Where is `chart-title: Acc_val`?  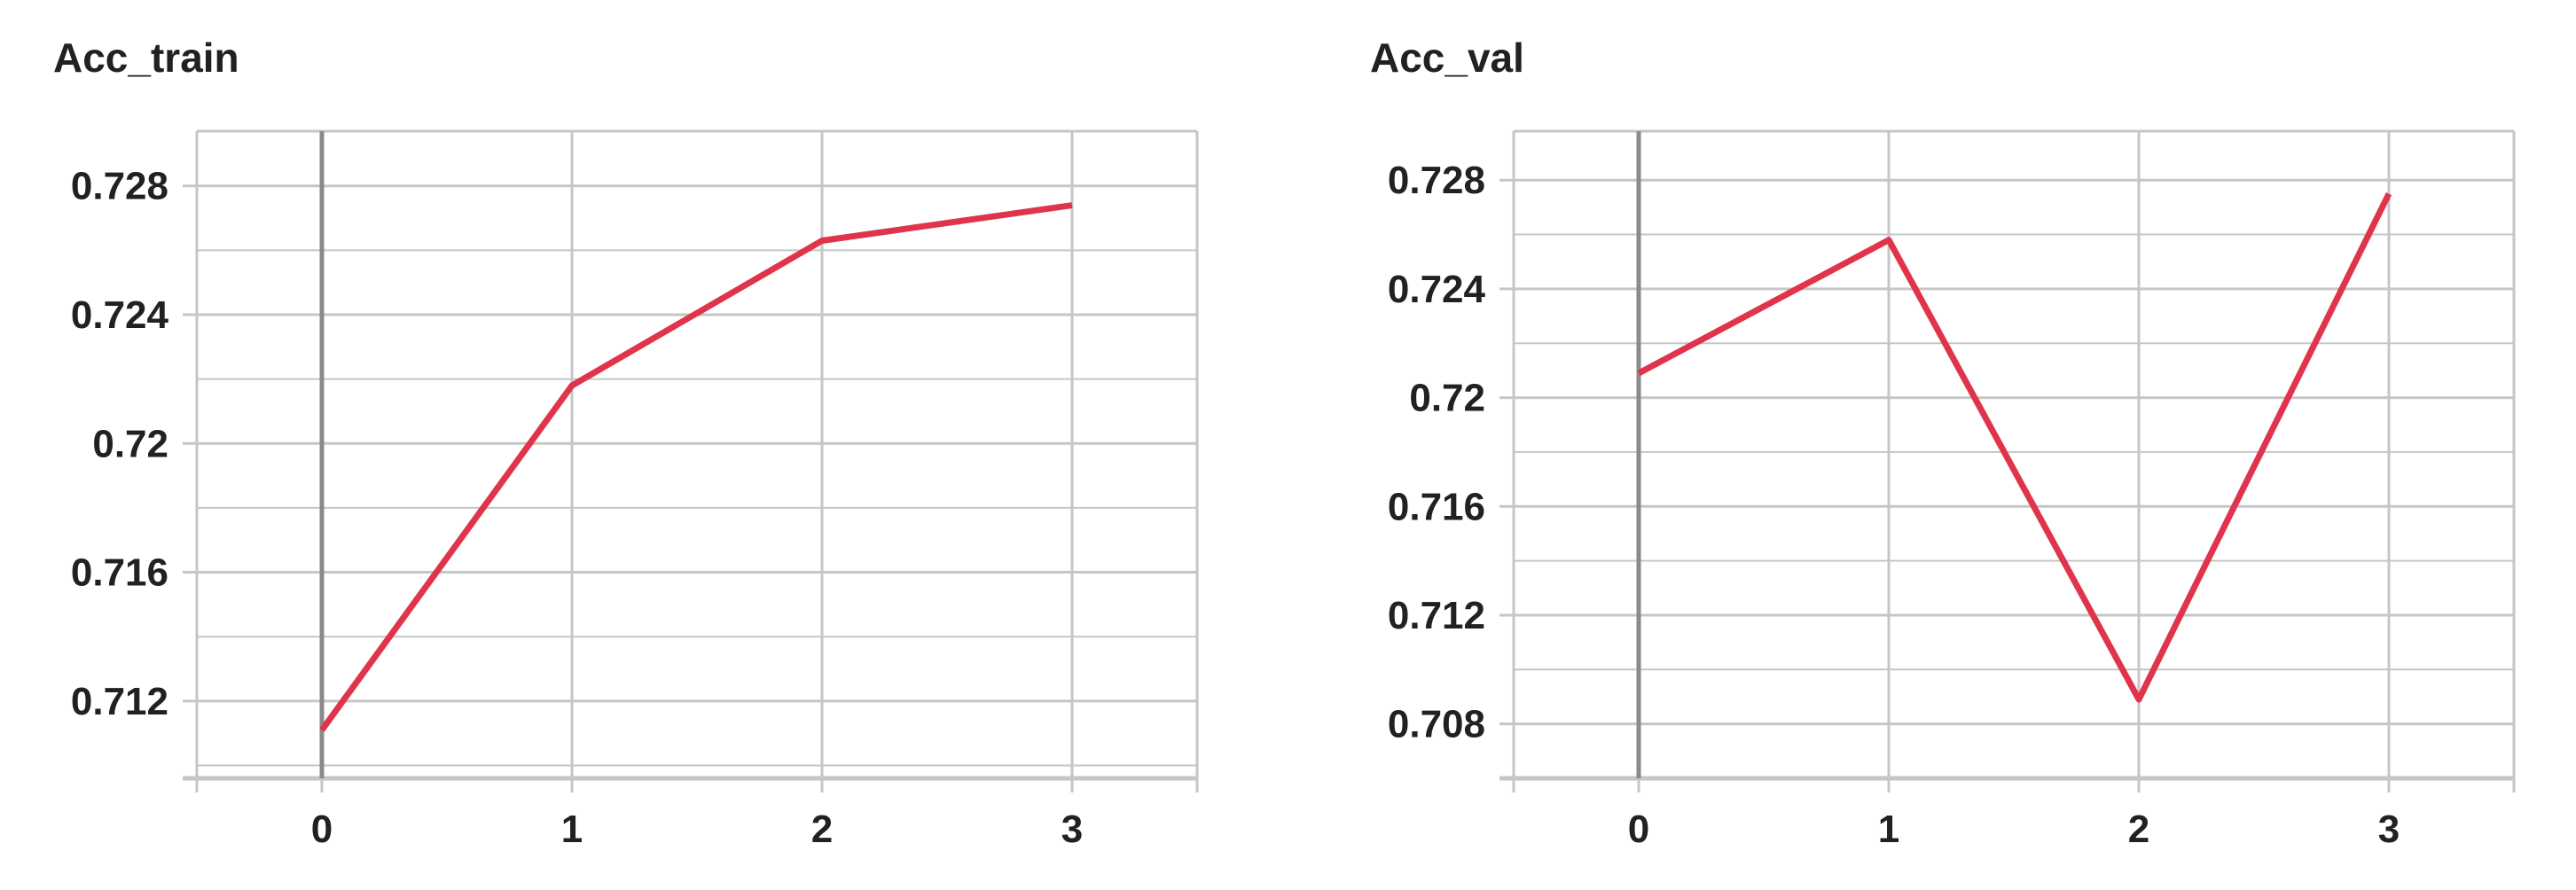
chart-title: Acc_val is located at coordinates (1447, 58).